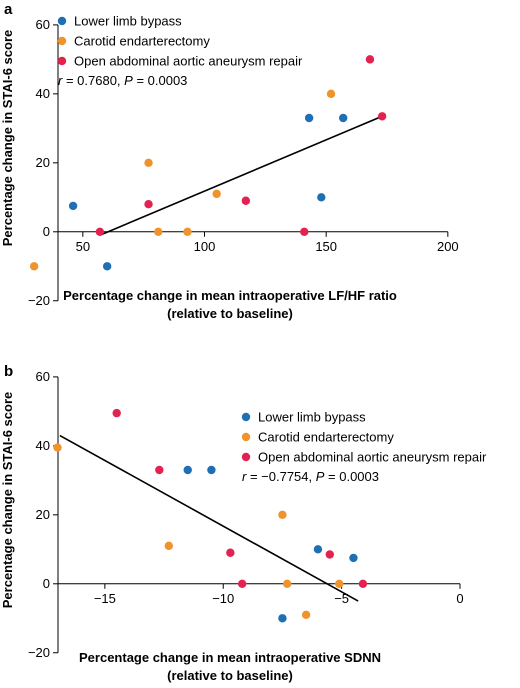  I want to click on correlation-stat: r = 0.7680, P = 0.0003, so click(122, 80).